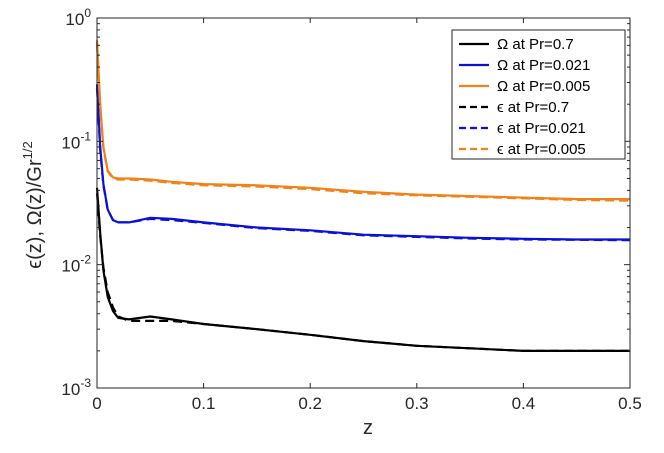 This screenshot has width=664, height=453. What do you see at coordinates (533, 107) in the screenshot?
I see `legend-label-3: ϵ at Pr=0.7` at bounding box center [533, 107].